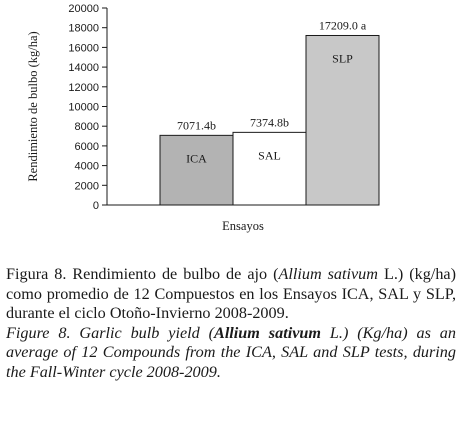  Describe the element at coordinates (87, 147) in the screenshot. I see `y-tick-label: 6000` at that location.